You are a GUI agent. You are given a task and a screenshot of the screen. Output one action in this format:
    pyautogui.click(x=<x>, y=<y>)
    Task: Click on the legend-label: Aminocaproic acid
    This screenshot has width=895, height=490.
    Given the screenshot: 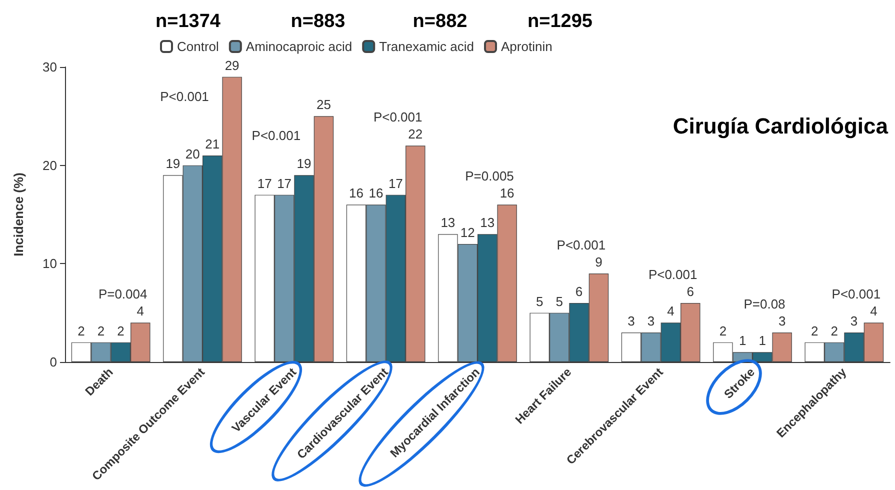 What is the action you would take?
    pyautogui.click(x=299, y=46)
    